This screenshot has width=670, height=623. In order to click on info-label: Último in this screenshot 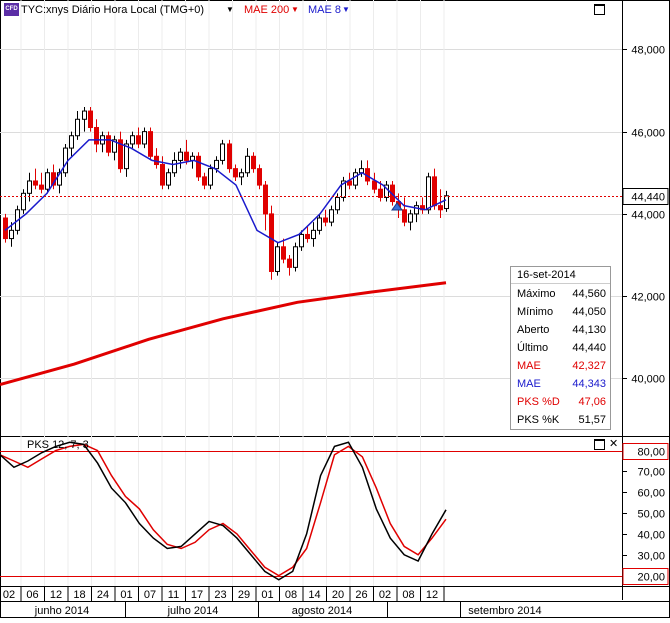, I will do `click(533, 348)`.